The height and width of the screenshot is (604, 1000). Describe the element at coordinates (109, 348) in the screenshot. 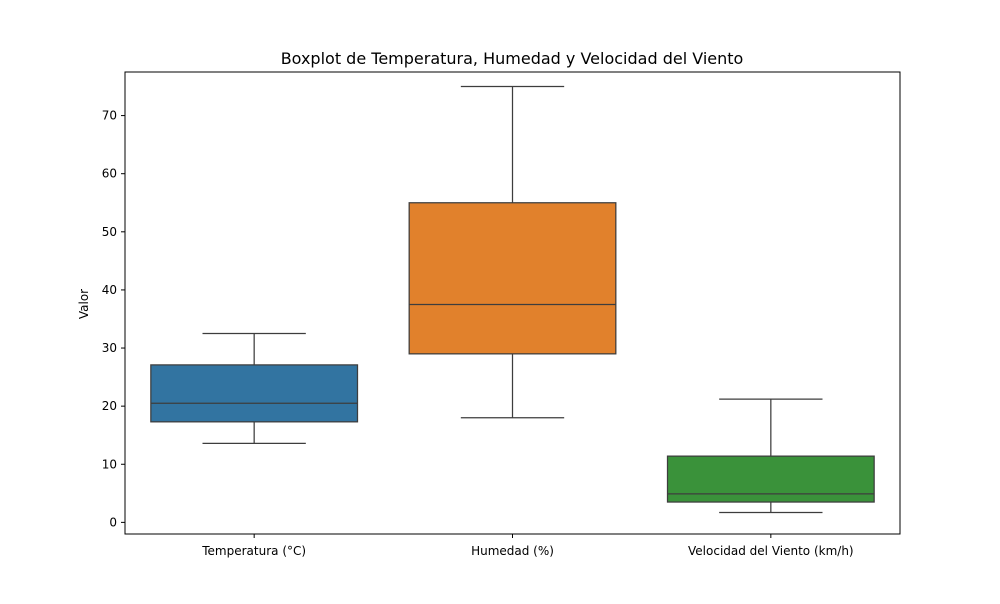

I see `y-tick-label: 30` at that location.